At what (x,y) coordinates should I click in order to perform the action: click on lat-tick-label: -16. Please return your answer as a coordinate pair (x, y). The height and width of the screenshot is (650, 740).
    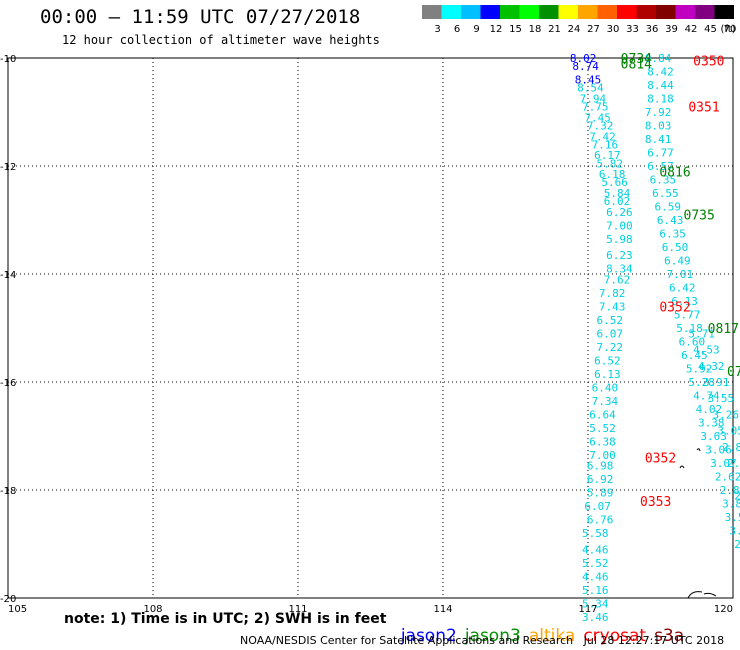
    Looking at the image, I should click on (8, 383).